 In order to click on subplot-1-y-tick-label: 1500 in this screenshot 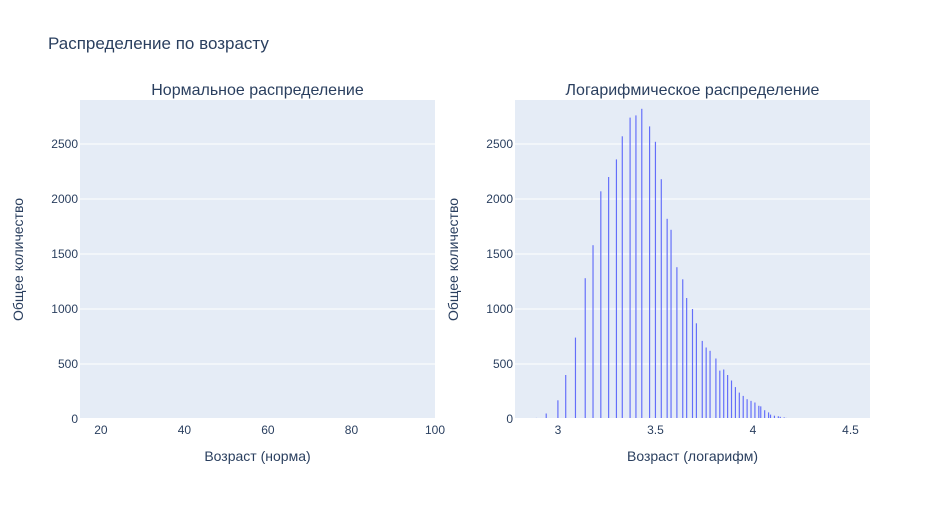, I will do `click(64, 254)`.